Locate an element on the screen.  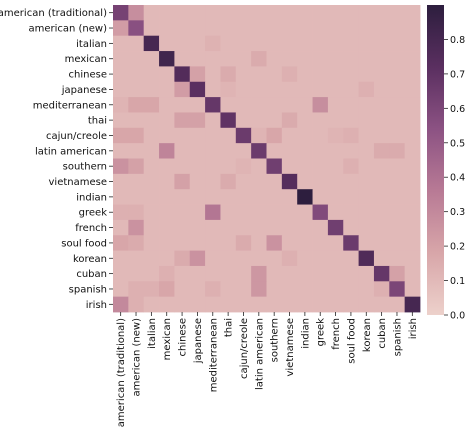
column-label: american (new) is located at coordinates (137, 357).